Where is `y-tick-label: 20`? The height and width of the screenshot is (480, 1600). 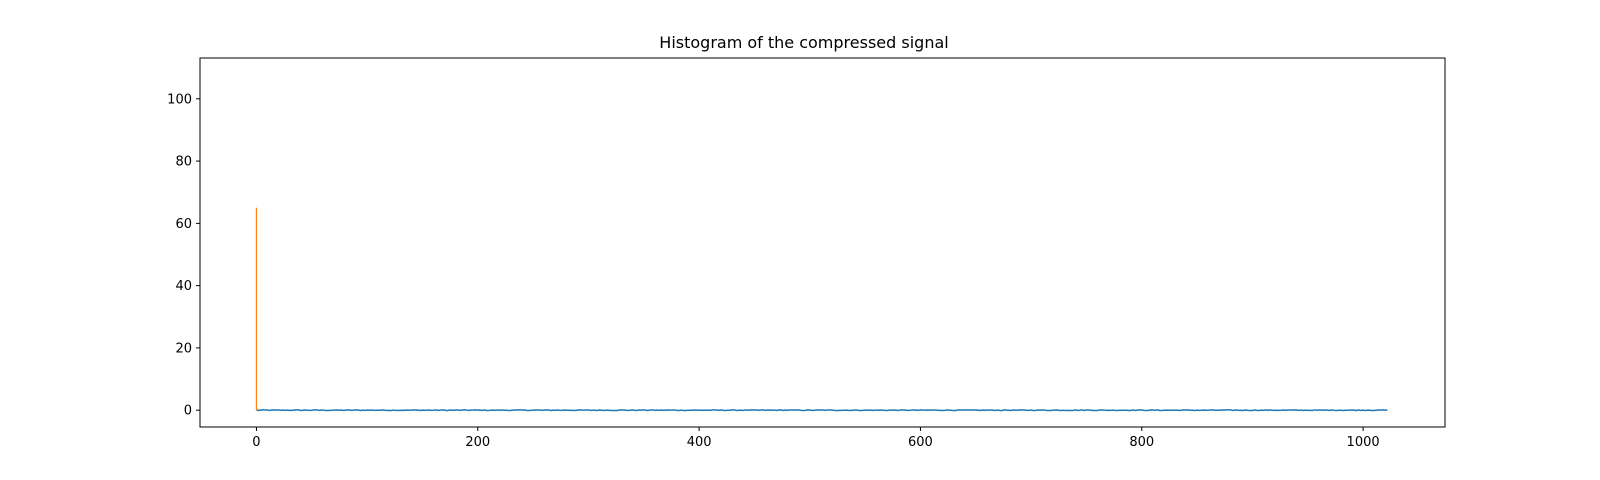 y-tick-label: 20 is located at coordinates (183, 348).